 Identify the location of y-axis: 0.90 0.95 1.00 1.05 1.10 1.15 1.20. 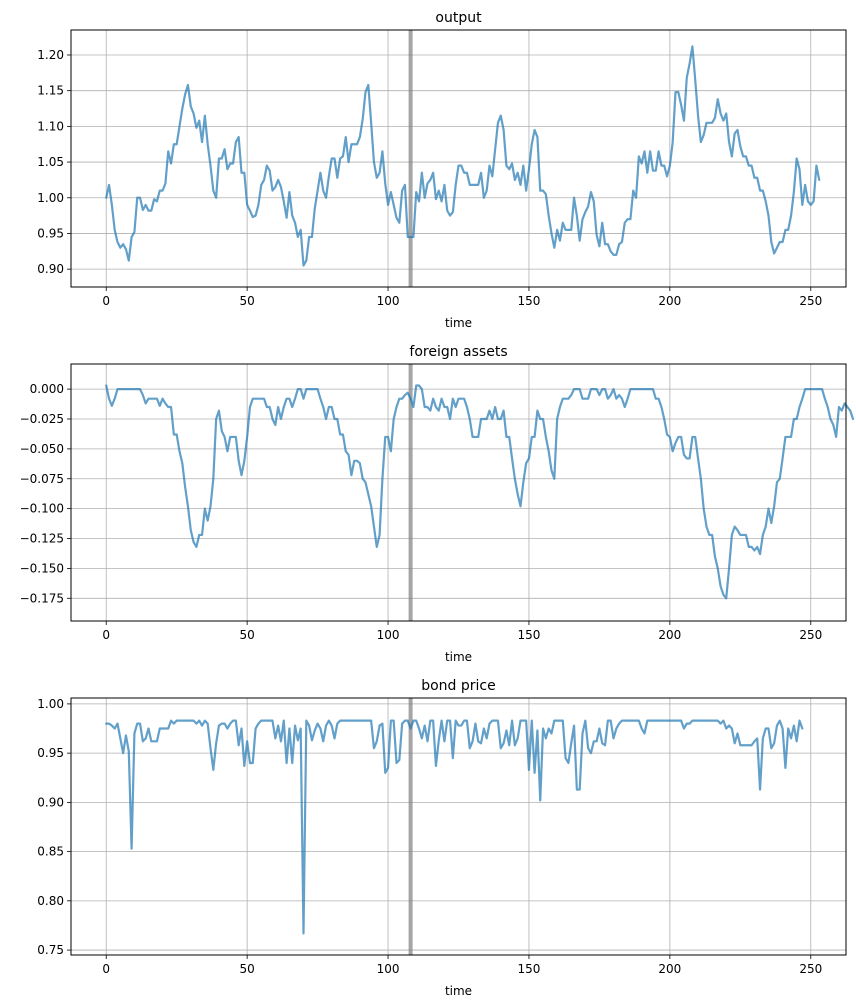
(54, 162).